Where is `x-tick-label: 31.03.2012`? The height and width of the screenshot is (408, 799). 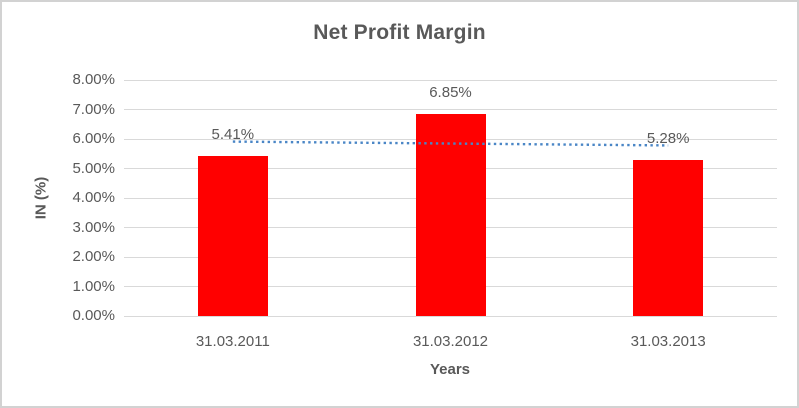 x-tick-label: 31.03.2012 is located at coordinates (450, 341).